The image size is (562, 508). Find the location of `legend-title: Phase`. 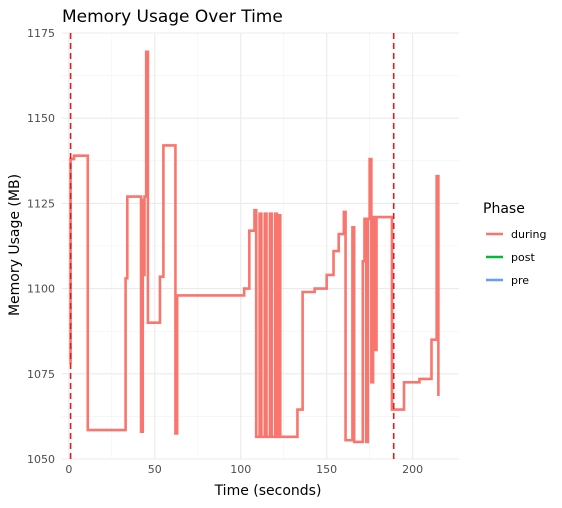

legend-title: Phase is located at coordinates (504, 209).